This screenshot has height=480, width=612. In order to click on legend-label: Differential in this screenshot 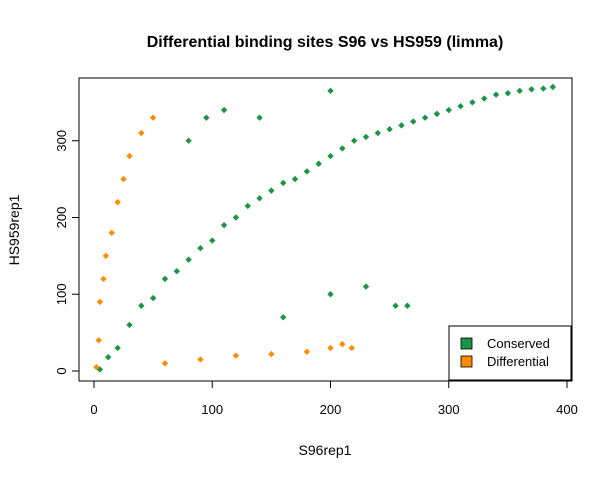, I will do `click(518, 361)`.